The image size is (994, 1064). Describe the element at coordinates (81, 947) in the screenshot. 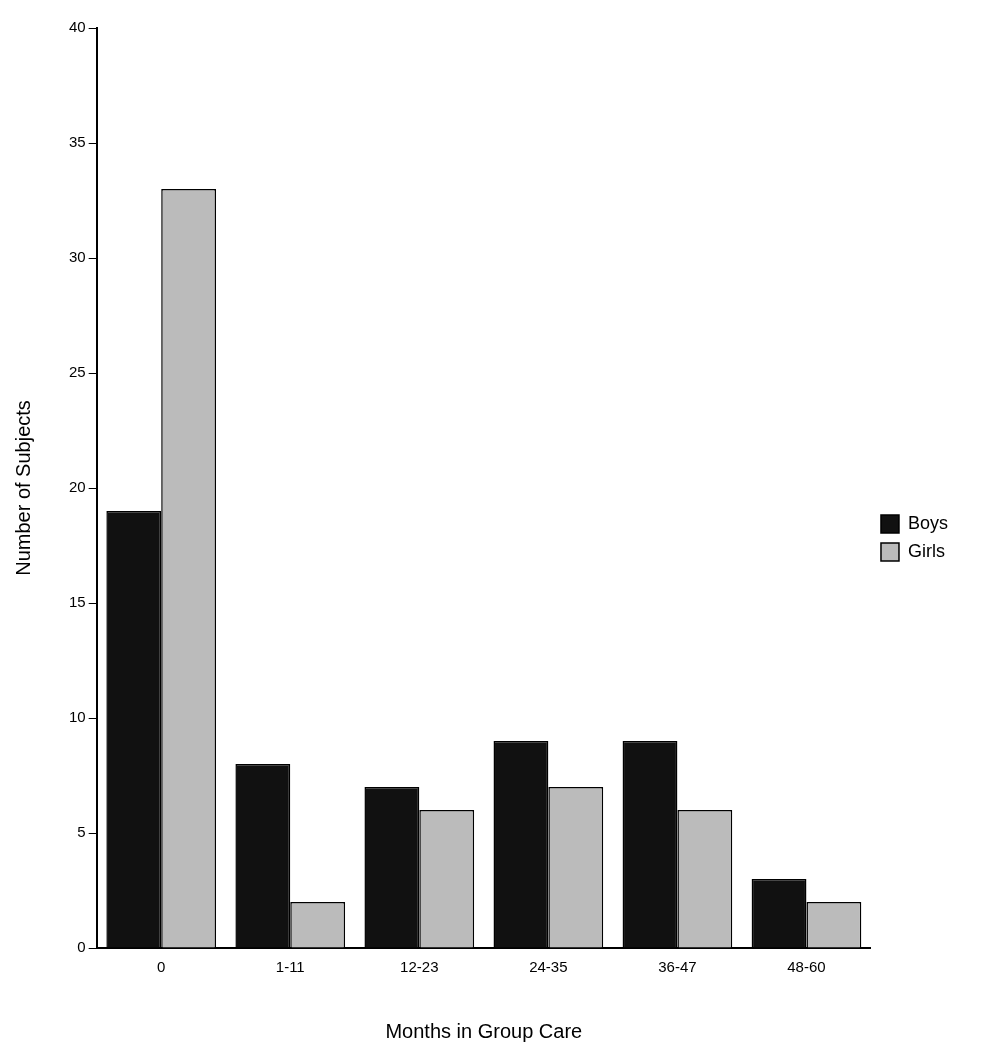

I see `y-tick-label: 0` at that location.